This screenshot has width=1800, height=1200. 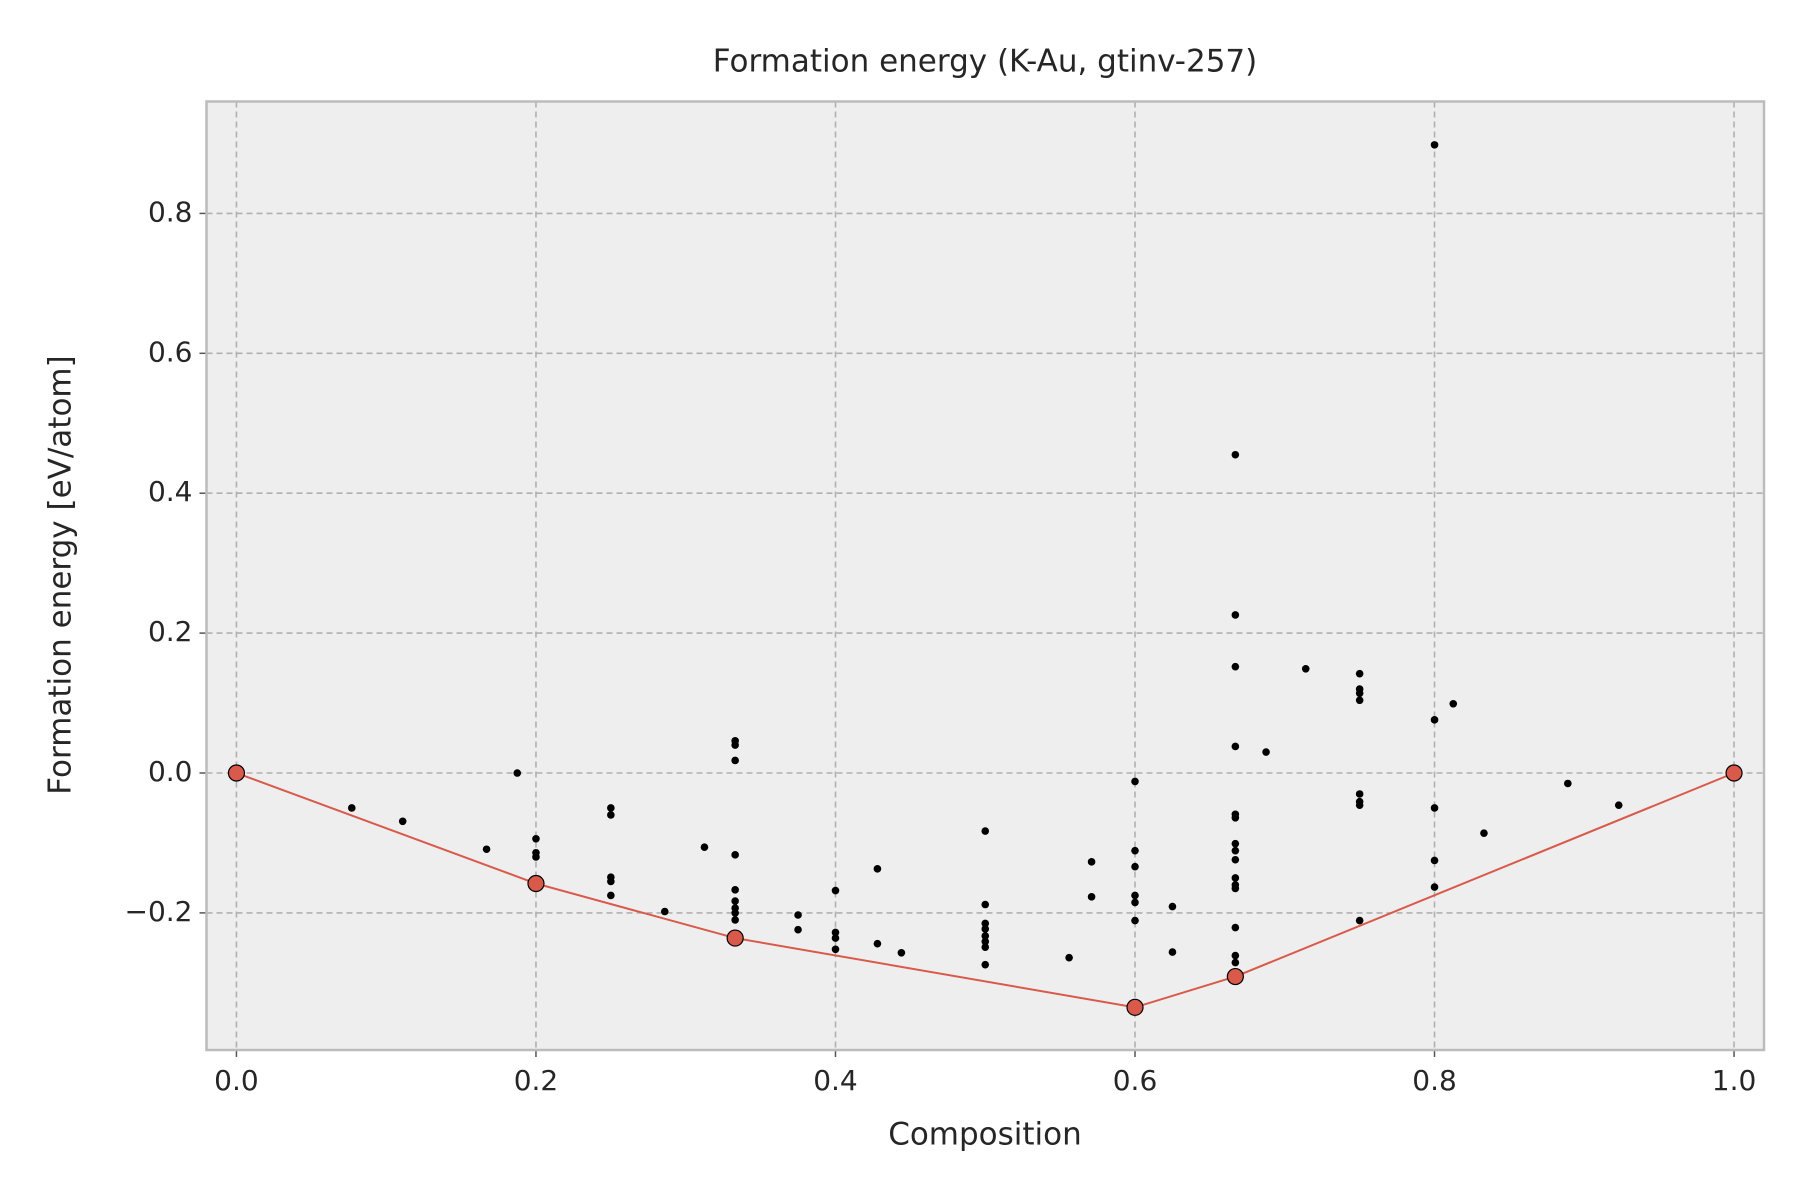 I want to click on y-tick-label: 0.2, so click(x=170, y=631).